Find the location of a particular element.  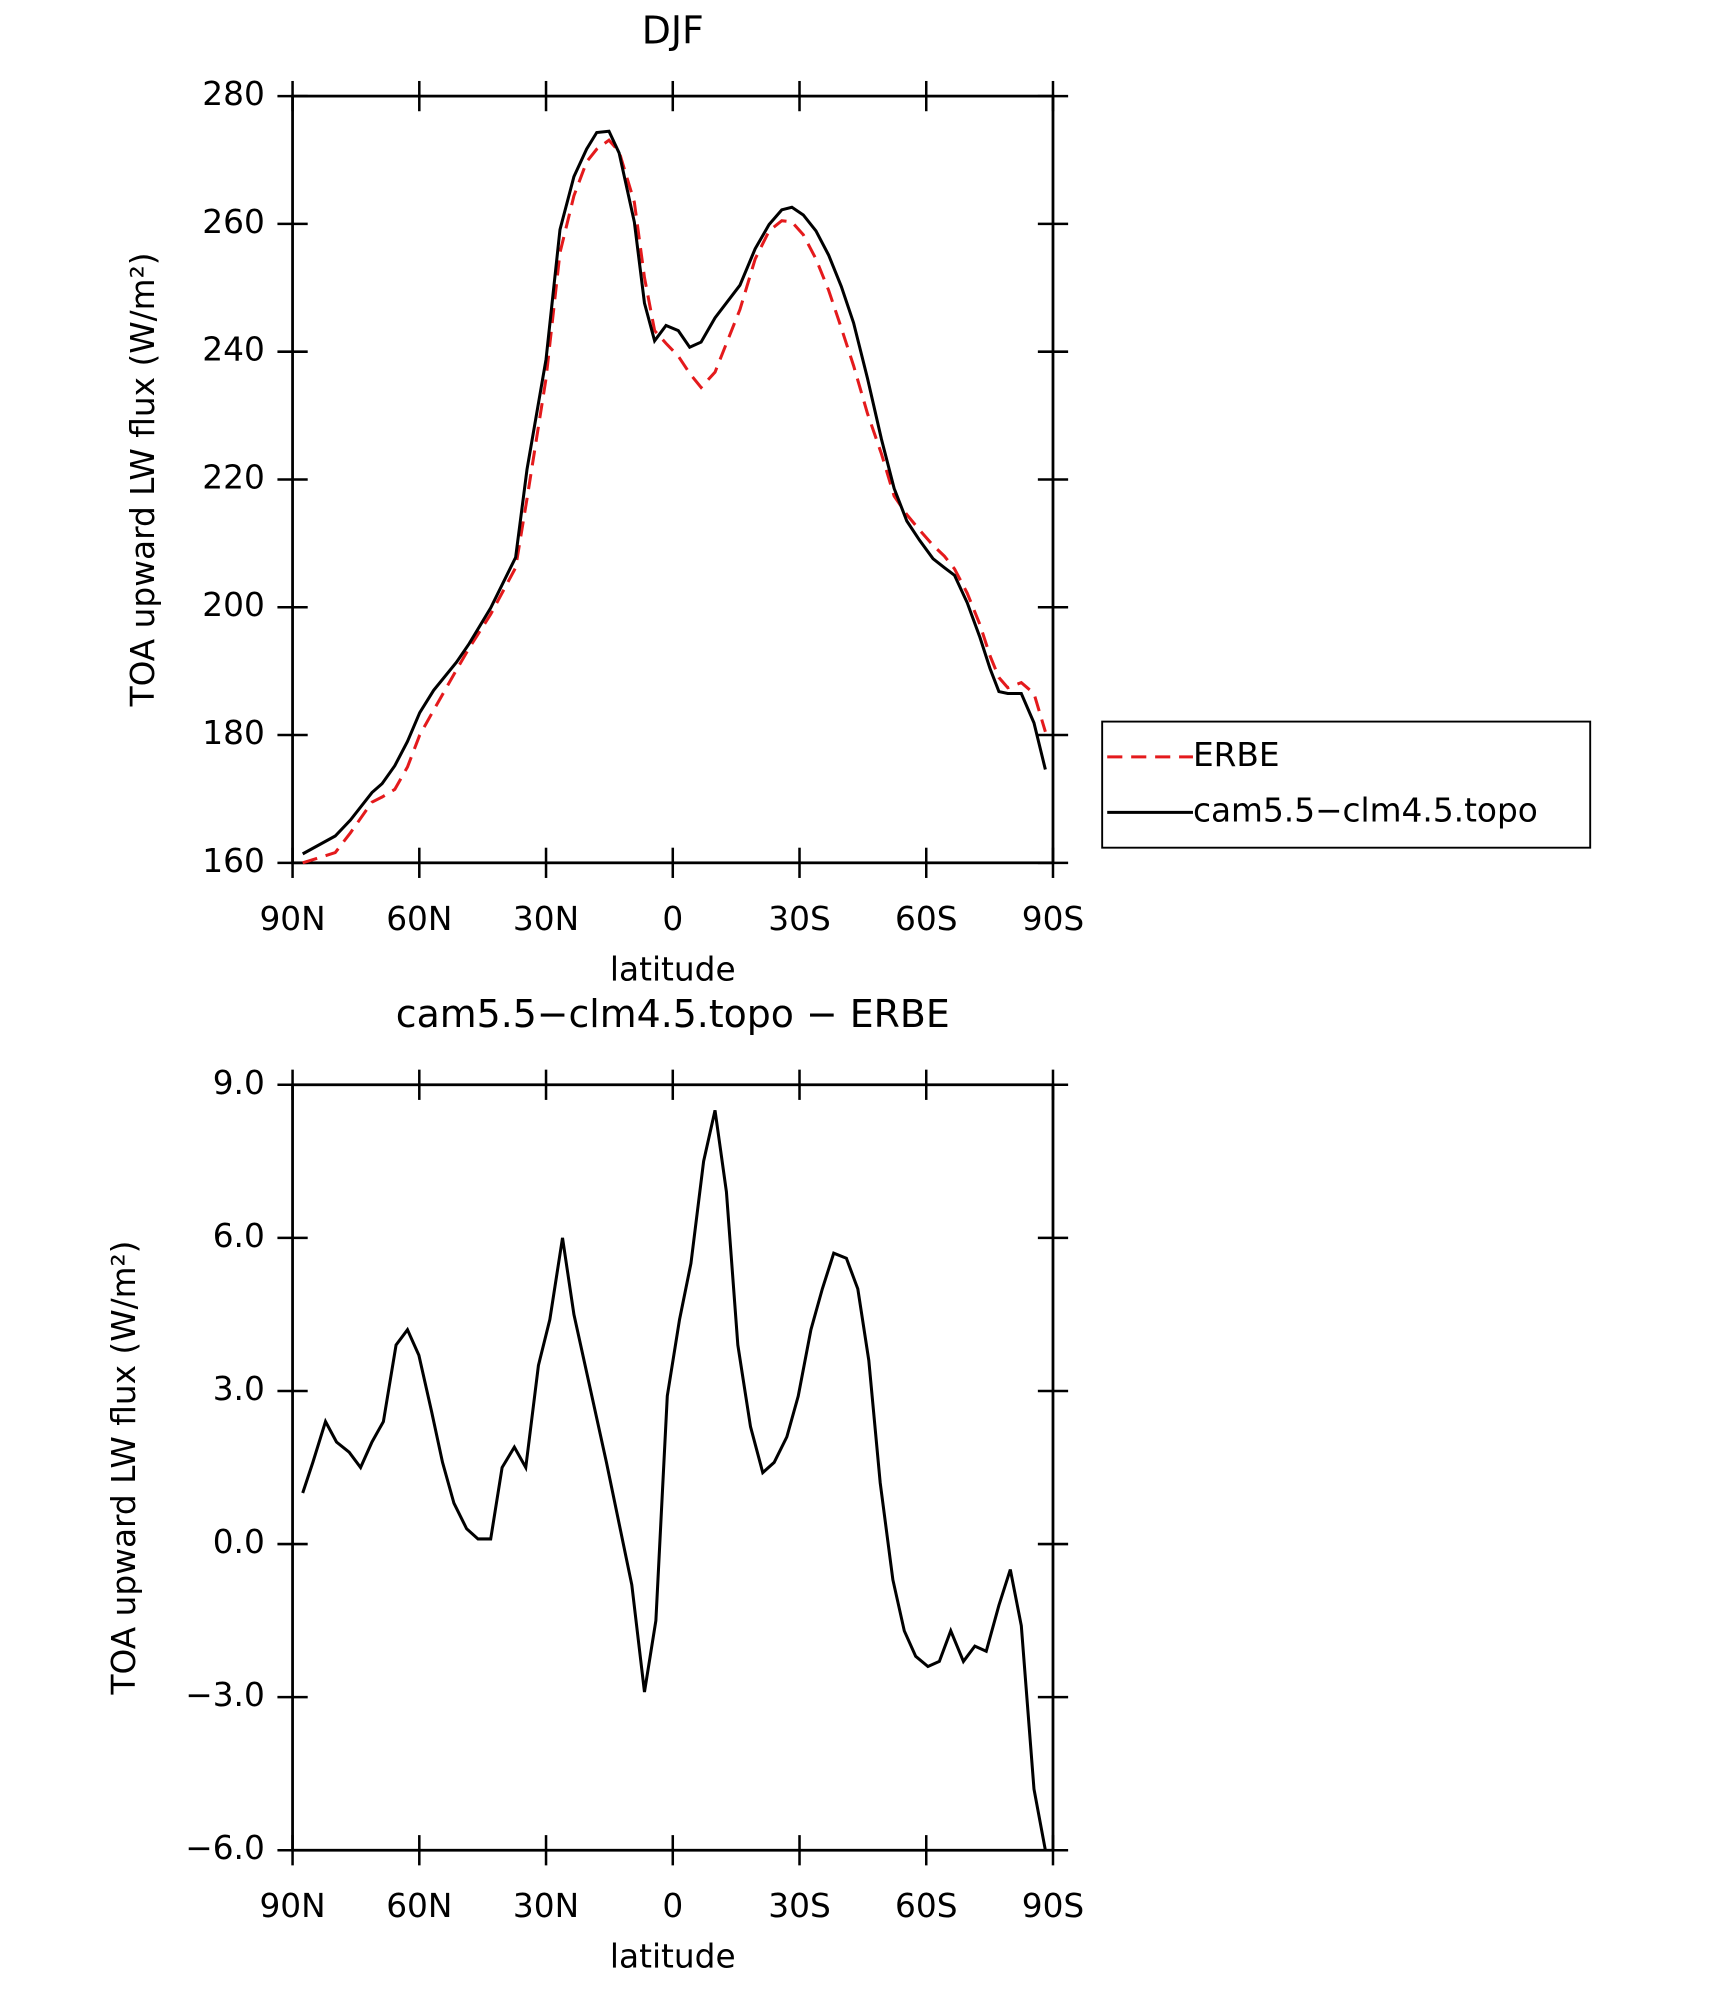

y-tick-label: 180 is located at coordinates (233, 733).